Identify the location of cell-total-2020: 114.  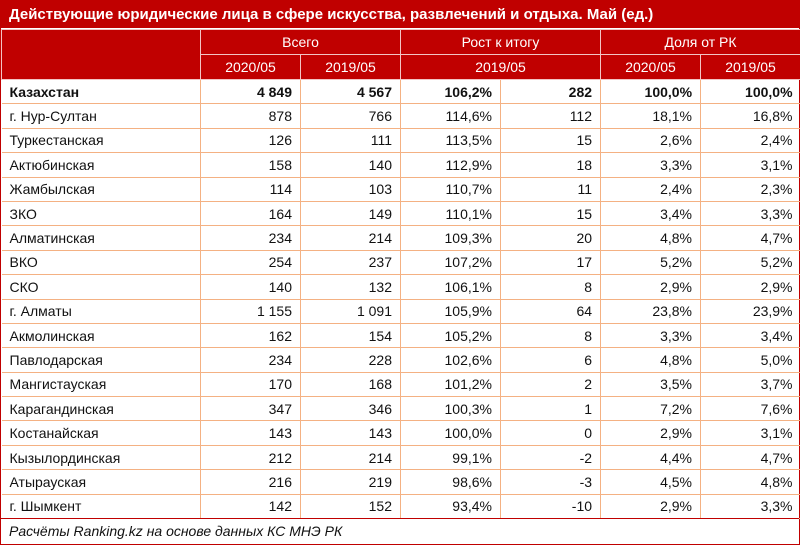
(250, 189).